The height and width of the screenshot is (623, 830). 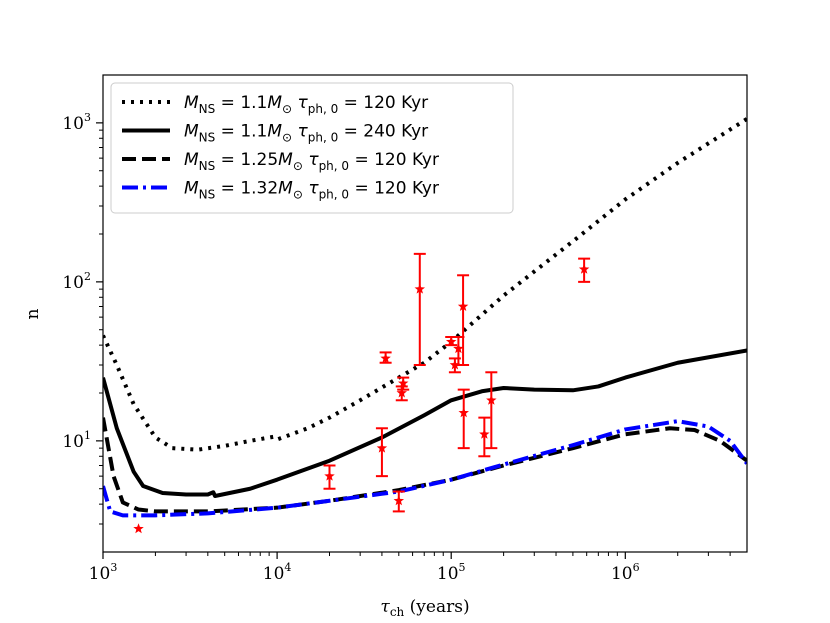 I want to click on legend-box, so click(x=312, y=148).